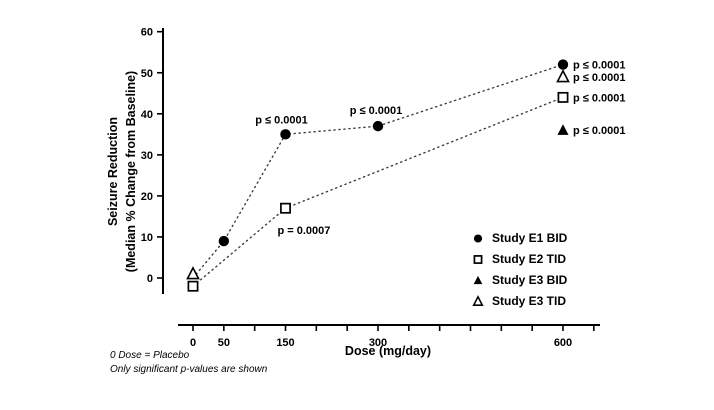 This screenshot has width=714, height=410. I want to click on legend-item-0: Study E1 BID, so click(519, 238).